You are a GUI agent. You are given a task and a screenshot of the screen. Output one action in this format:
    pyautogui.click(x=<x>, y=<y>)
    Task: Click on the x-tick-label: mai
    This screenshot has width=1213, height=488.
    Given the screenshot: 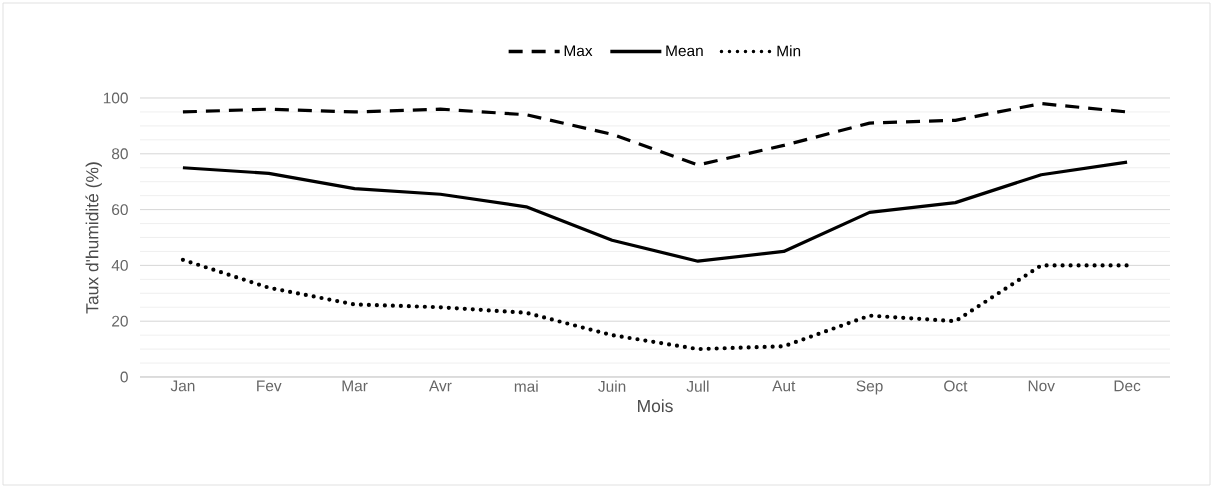 What is the action you would take?
    pyautogui.click(x=526, y=386)
    